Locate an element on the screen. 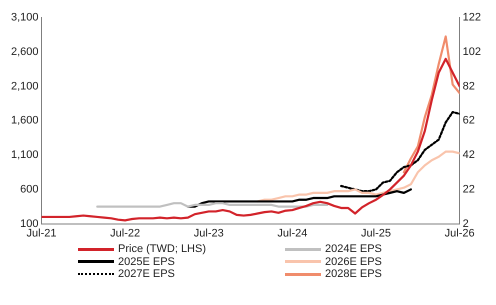  y2-tick-label: 102 is located at coordinates (472, 52).